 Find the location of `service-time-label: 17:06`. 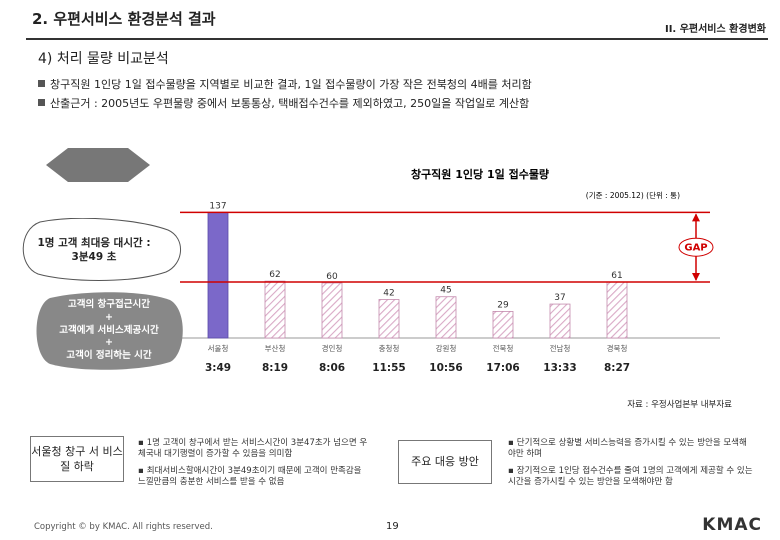

service-time-label: 17:06 is located at coordinates (502, 368).